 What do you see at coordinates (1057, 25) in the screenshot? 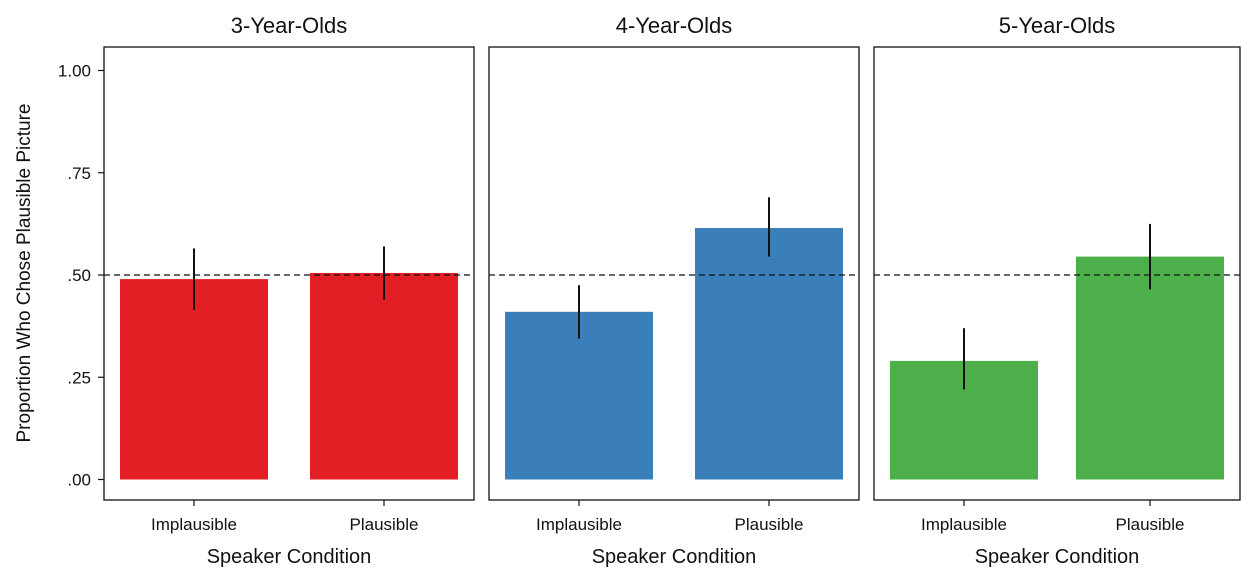
I see `panel-title: 5-Year-Olds` at bounding box center [1057, 25].